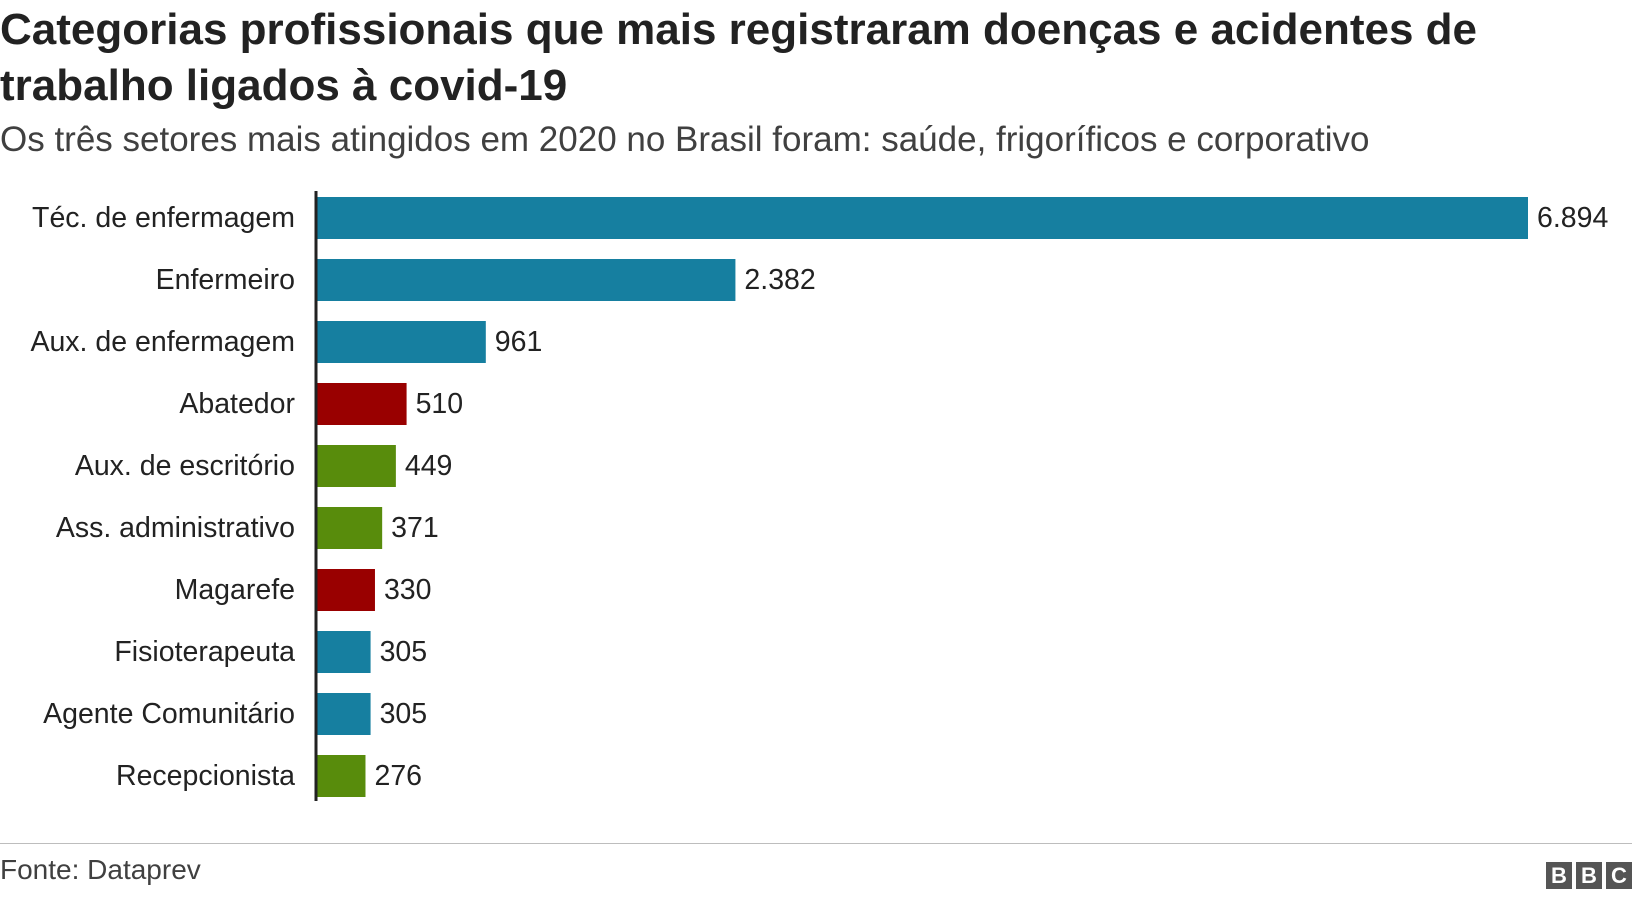 The height and width of the screenshot is (898, 1632). What do you see at coordinates (175, 528) in the screenshot?
I see `category-label: Ass. administrativo` at bounding box center [175, 528].